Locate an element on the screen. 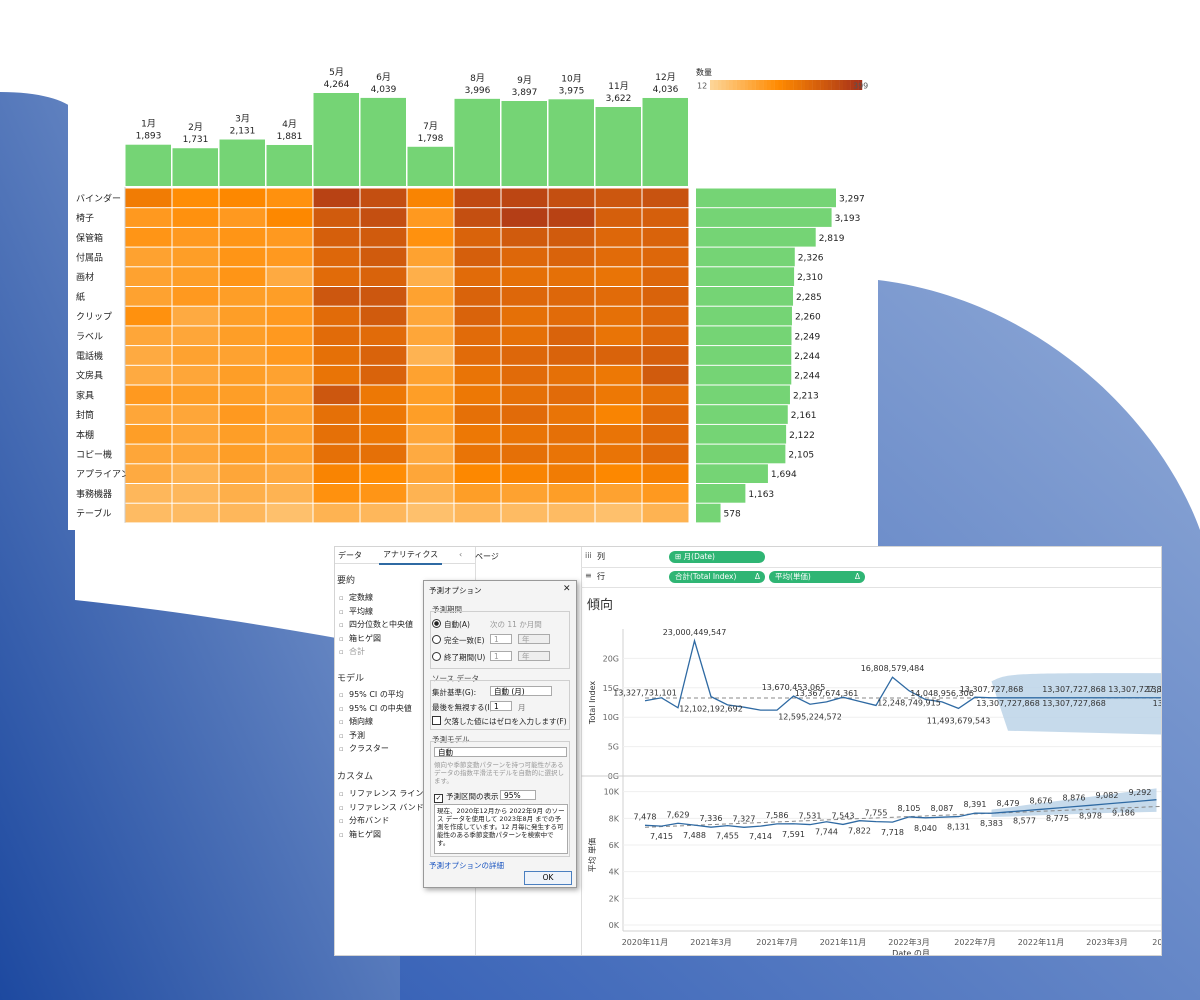  columns-pill-date: ⊞ 月(Date) is located at coordinates (717, 557).